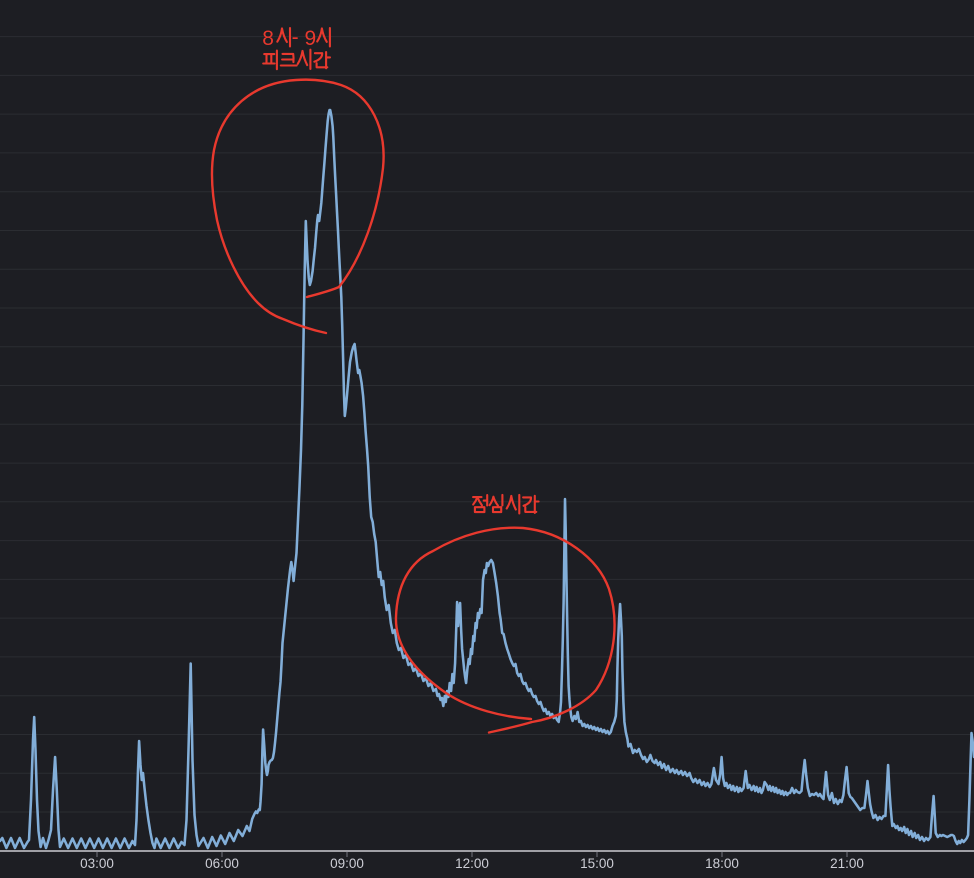 The image size is (974, 878). What do you see at coordinates (347, 863) in the screenshot?
I see `svg-text: 09:00` at bounding box center [347, 863].